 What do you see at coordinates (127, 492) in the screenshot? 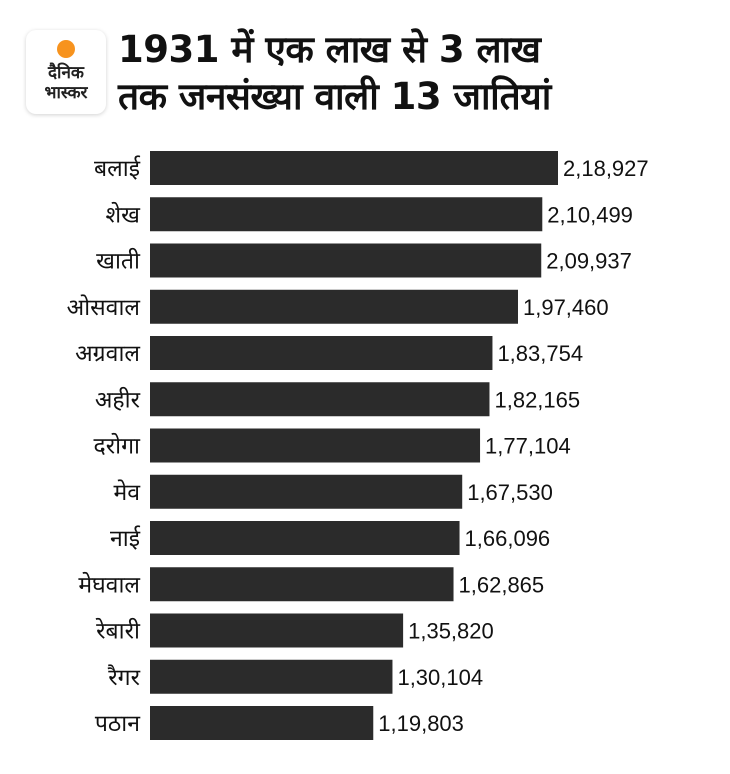
I see `category-label: मेव` at bounding box center [127, 492].